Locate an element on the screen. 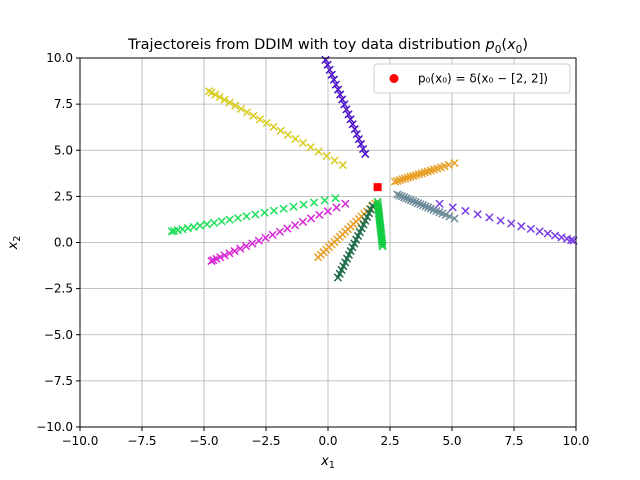 This screenshot has width=640, height=480. y-tick-label: −2.5 is located at coordinates (58, 289).